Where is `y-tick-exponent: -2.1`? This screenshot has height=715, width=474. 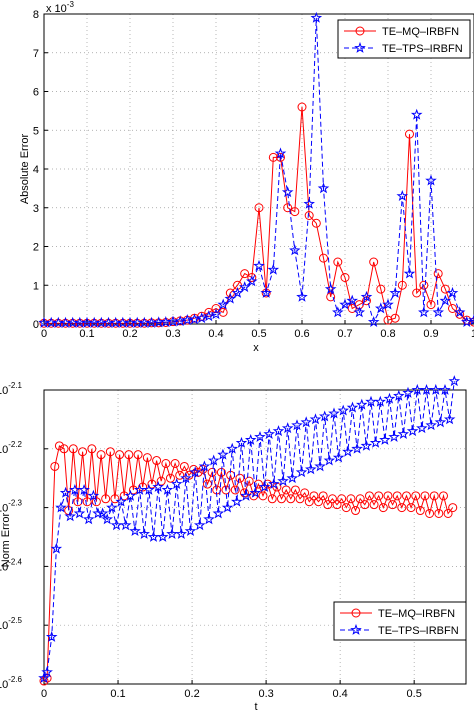 y-tick-exponent: -2.1 is located at coordinates (15, 385).